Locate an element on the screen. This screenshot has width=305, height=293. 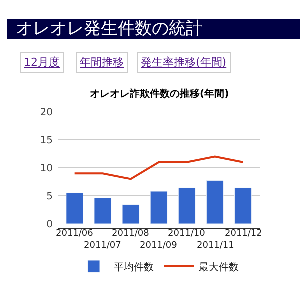
x-tick-label: 2011/12 is located at coordinates (243, 234).